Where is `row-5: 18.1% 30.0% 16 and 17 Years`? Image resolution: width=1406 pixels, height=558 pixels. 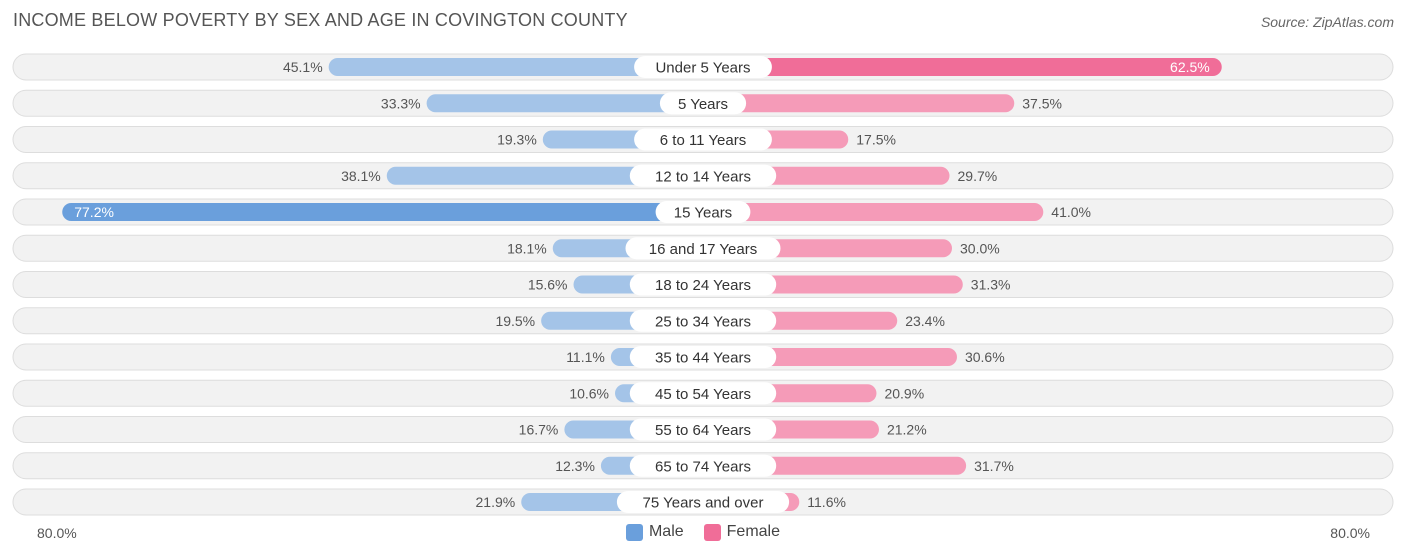
row-5: 18.1% 30.0% 16 and 17 Years is located at coordinates (703, 248).